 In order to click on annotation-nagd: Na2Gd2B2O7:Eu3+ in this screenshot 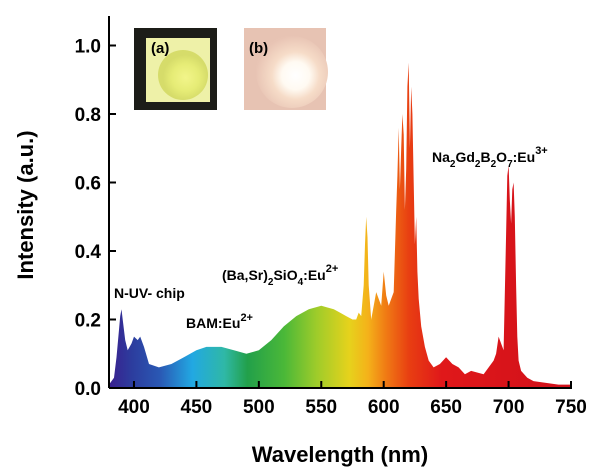, I will do `click(490, 157)`.